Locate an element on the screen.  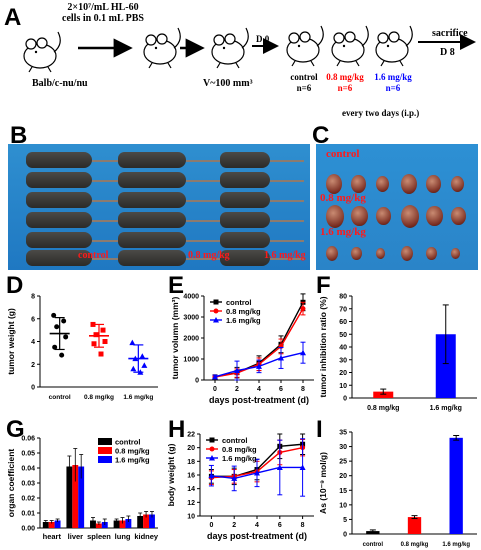
volume-legend-marker is located at coordinates (216, 320).